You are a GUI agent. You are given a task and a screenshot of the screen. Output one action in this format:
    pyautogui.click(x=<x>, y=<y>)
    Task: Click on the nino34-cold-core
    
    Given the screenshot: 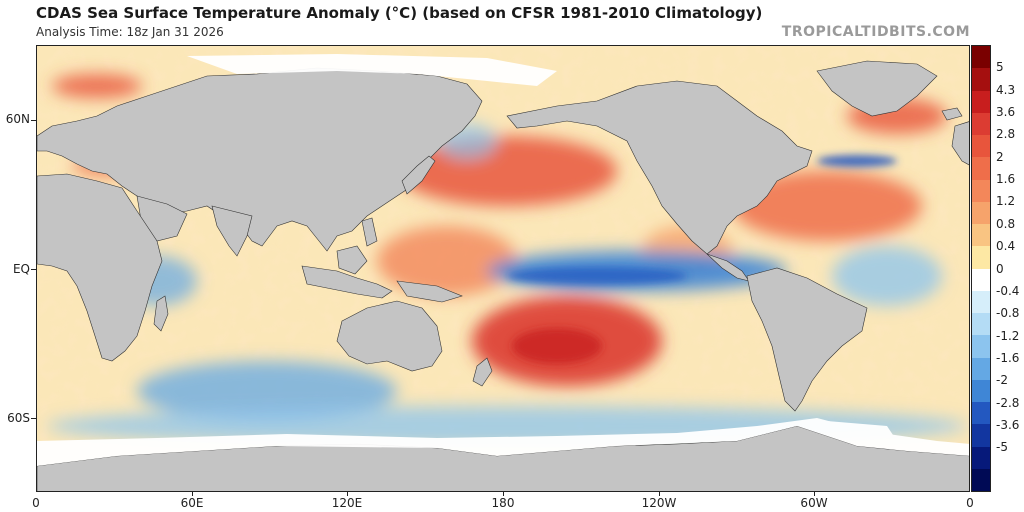 What is the action you would take?
    pyautogui.click(x=597, y=276)
    